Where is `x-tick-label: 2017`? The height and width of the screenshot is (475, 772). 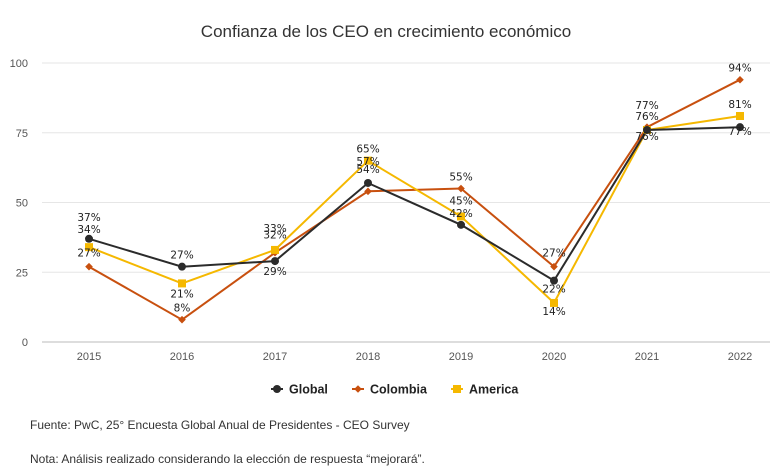 x-tick-label: 2017 is located at coordinates (275, 357).